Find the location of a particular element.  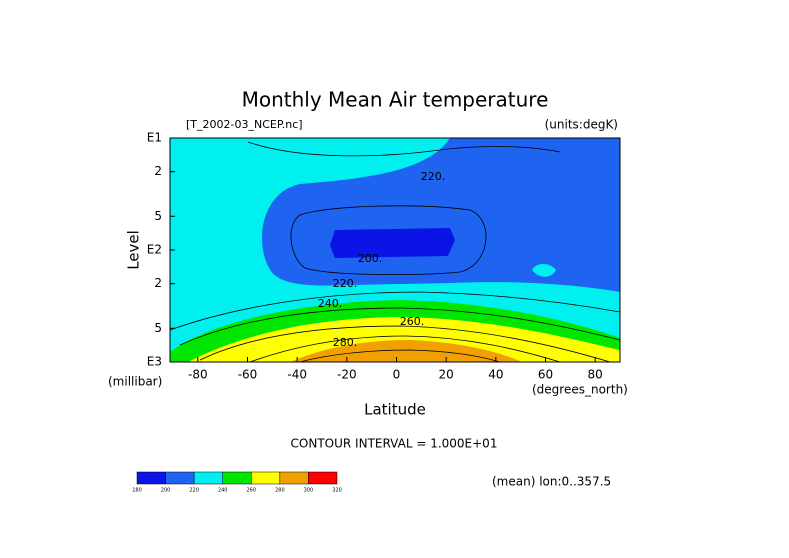

colorbar-label: 320 is located at coordinates (337, 491).